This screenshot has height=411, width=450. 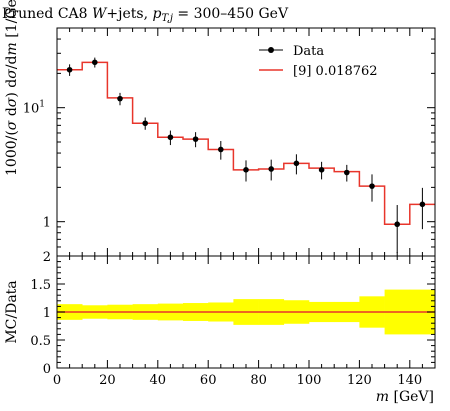 I want to click on main-y-axis-label: 1000/(σ dσ) dσ/dm [1/GeV], so click(x=12, y=88).